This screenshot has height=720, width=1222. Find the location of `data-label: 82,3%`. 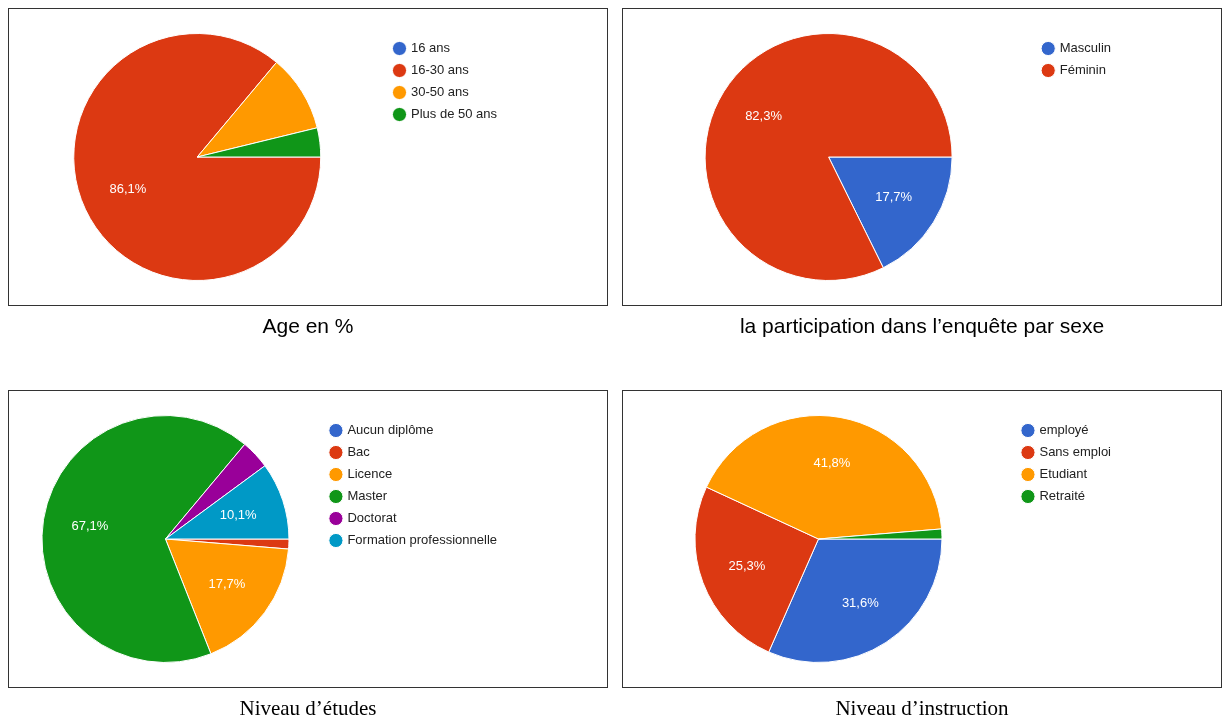

data-label: 82,3% is located at coordinates (764, 116).